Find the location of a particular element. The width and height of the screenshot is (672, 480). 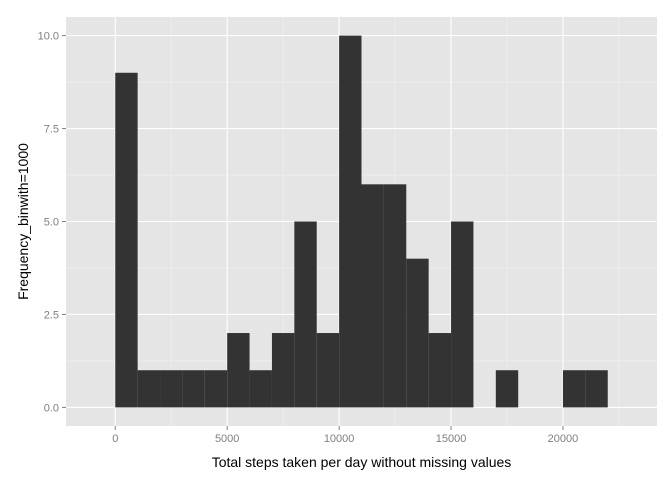

y-tick-label: 7.5 is located at coordinates (51, 130).